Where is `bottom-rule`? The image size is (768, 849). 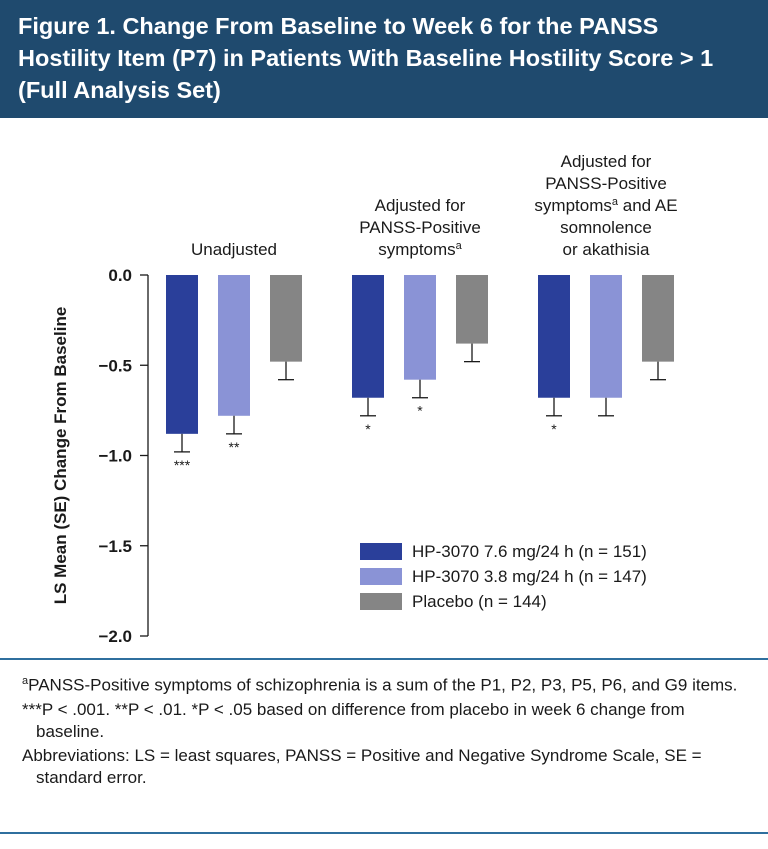 bottom-rule is located at coordinates (384, 833).